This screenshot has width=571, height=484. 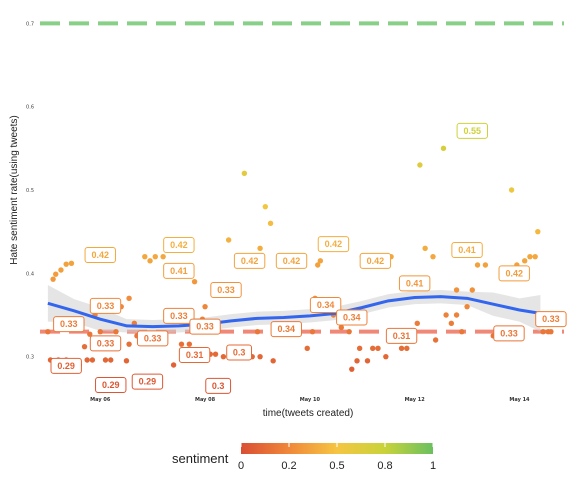 I want to click on x-tick-label: May 12, so click(x=415, y=400).